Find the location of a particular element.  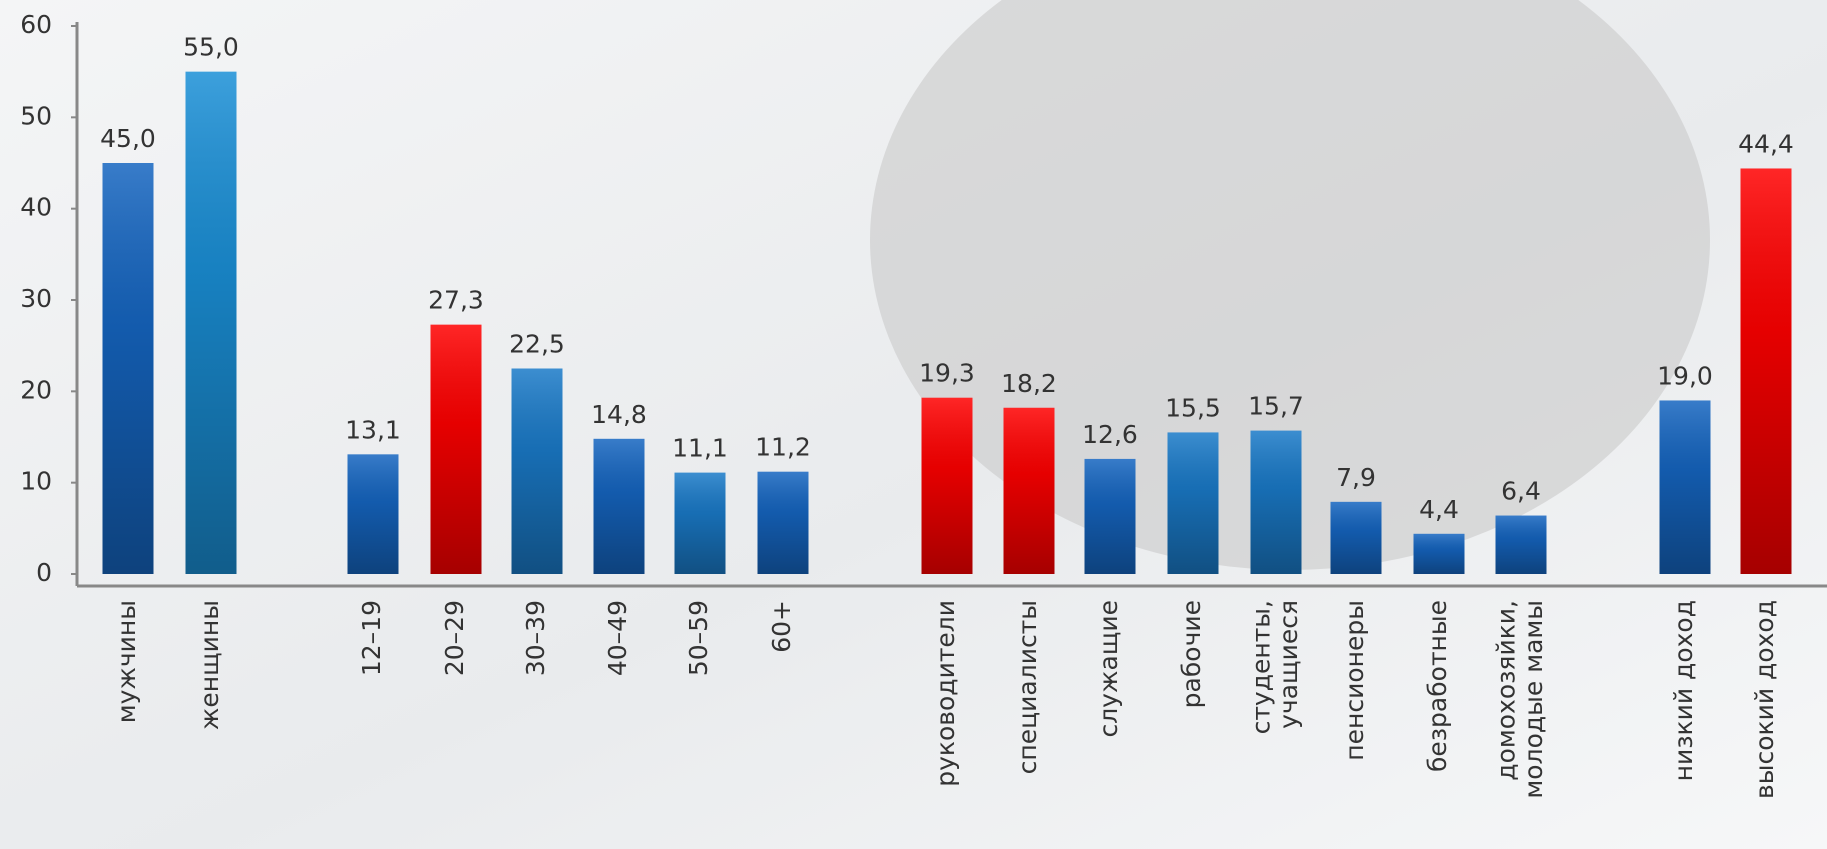

value-label: 12,6 is located at coordinates (1110, 434).